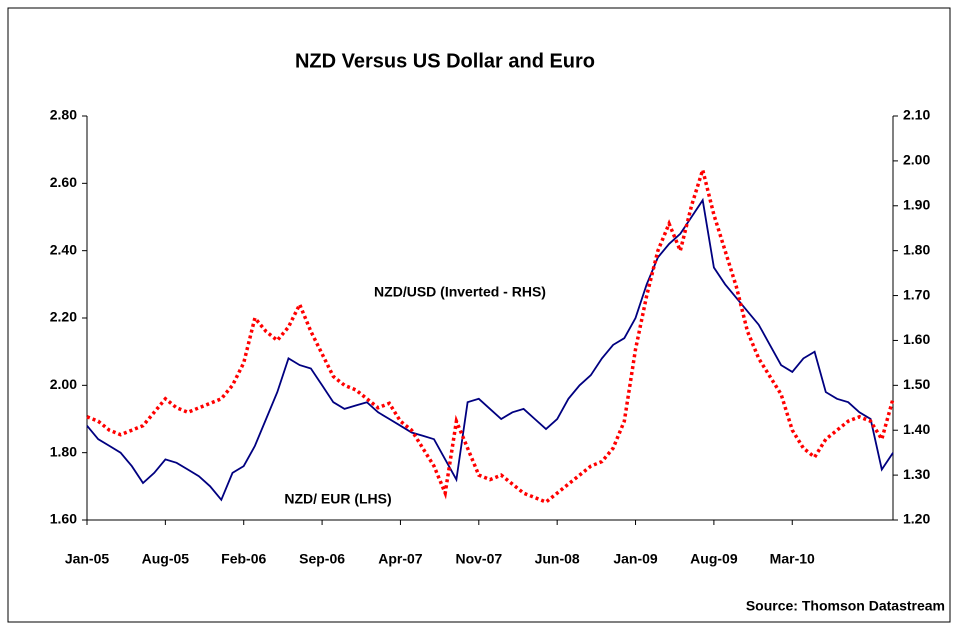 The image size is (960, 630). What do you see at coordinates (916, 294) in the screenshot?
I see `y2-tick-label: 1.70` at bounding box center [916, 294].